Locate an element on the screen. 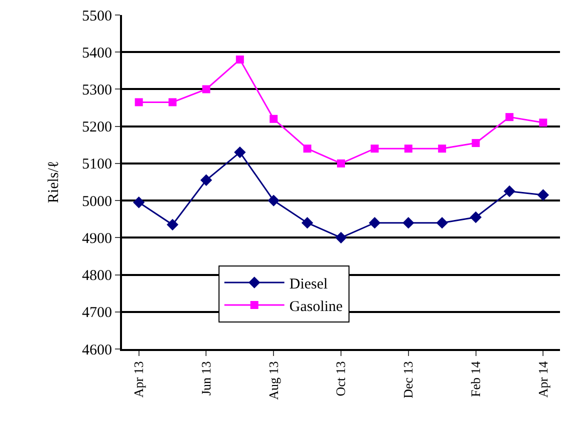 Image resolution: width=568 pixels, height=422 pixels. x-tick-label: Apr 14 is located at coordinates (542, 379).